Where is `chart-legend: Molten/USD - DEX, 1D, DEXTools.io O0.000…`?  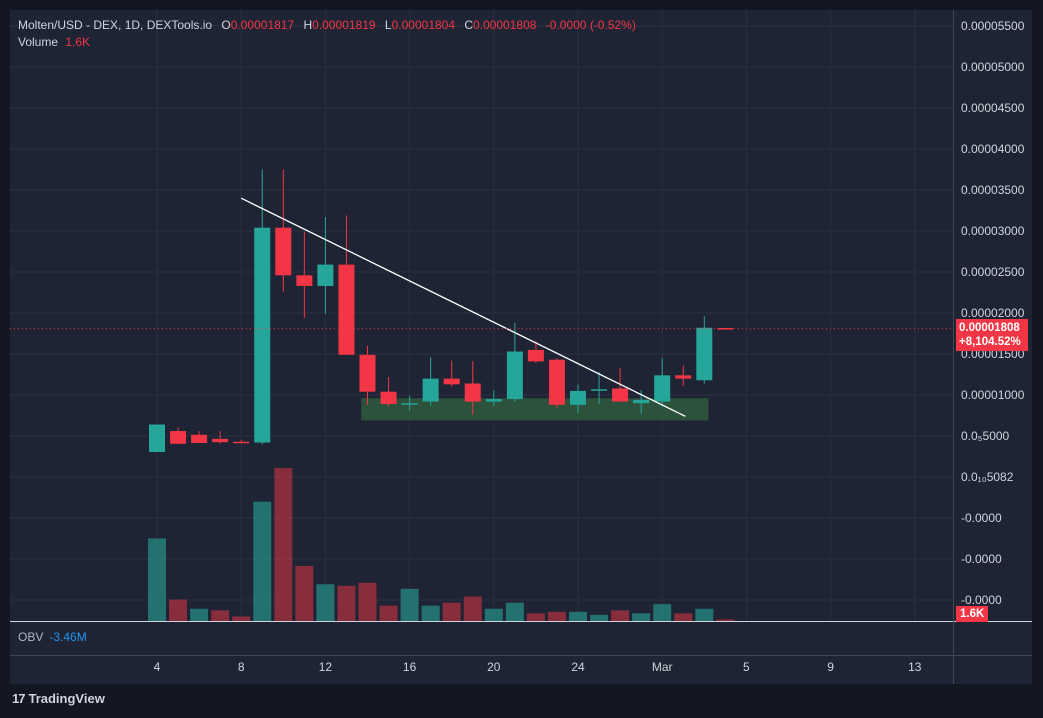
chart-legend: Molten/USD - DEX, 1D, DEXTools.io O0.000… is located at coordinates (327, 34).